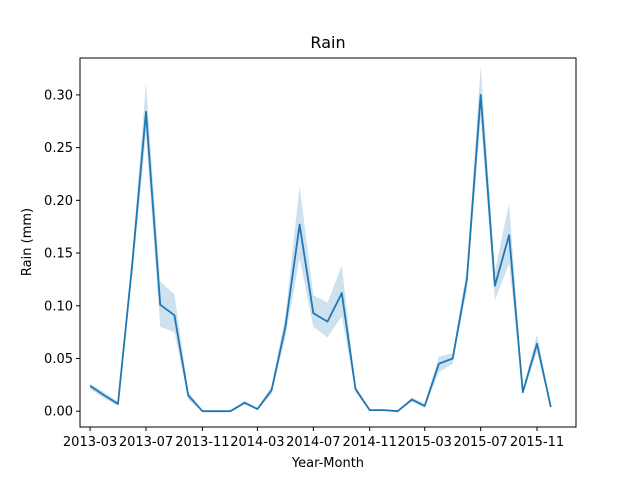  Describe the element at coordinates (327, 42) in the screenshot. I see `chart-title: Rain` at that location.